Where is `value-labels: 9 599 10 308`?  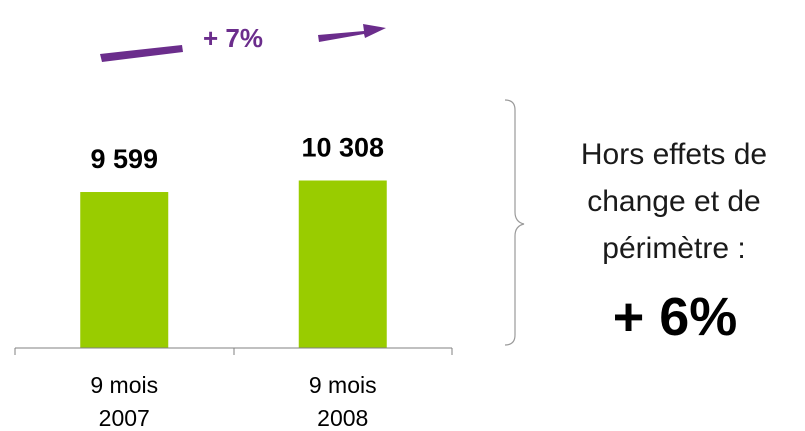
value-labels: 9 599 10 308 is located at coordinates (237, 153).